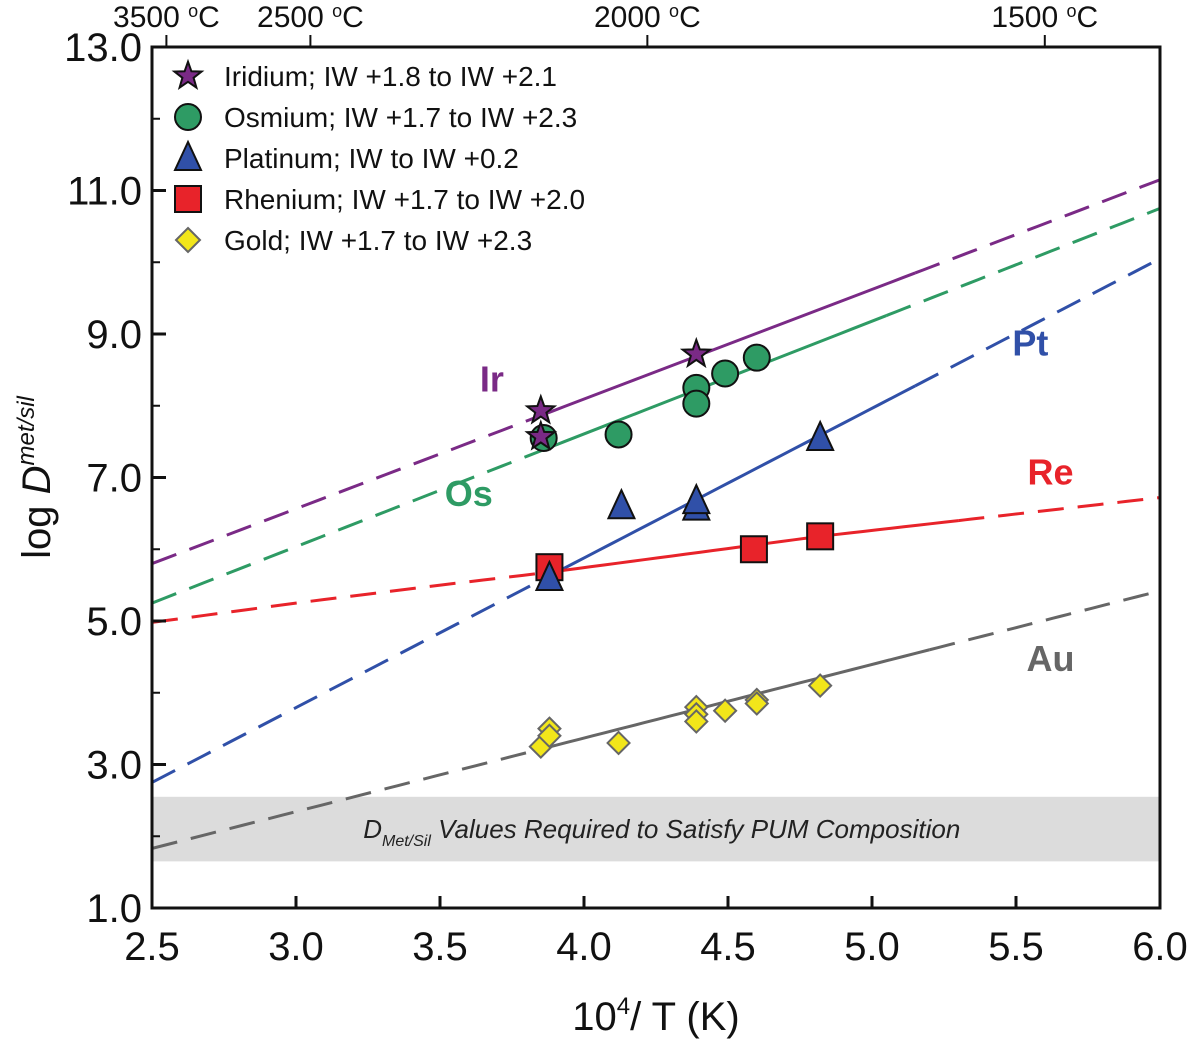 This screenshot has height=1043, width=1200. I want to click on x-tick-label: 3.0, so click(296, 947).